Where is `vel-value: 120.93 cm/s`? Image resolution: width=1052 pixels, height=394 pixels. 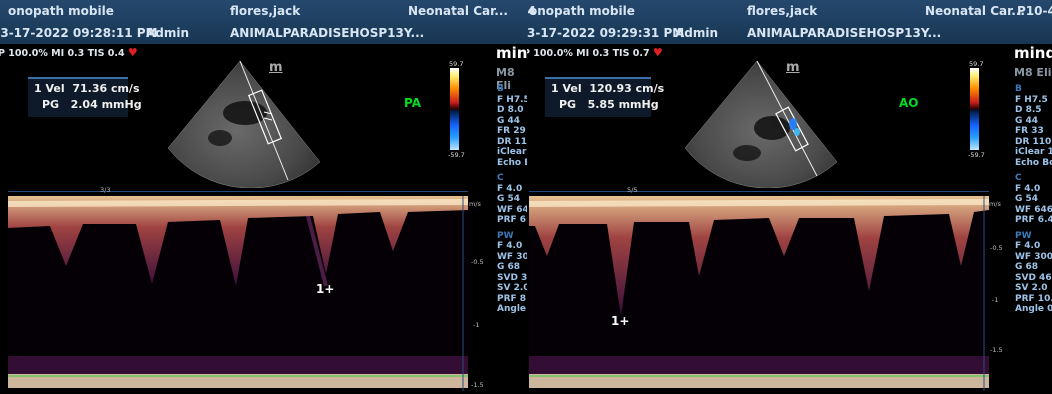
vel-value: 120.93 cm/s is located at coordinates (627, 88).